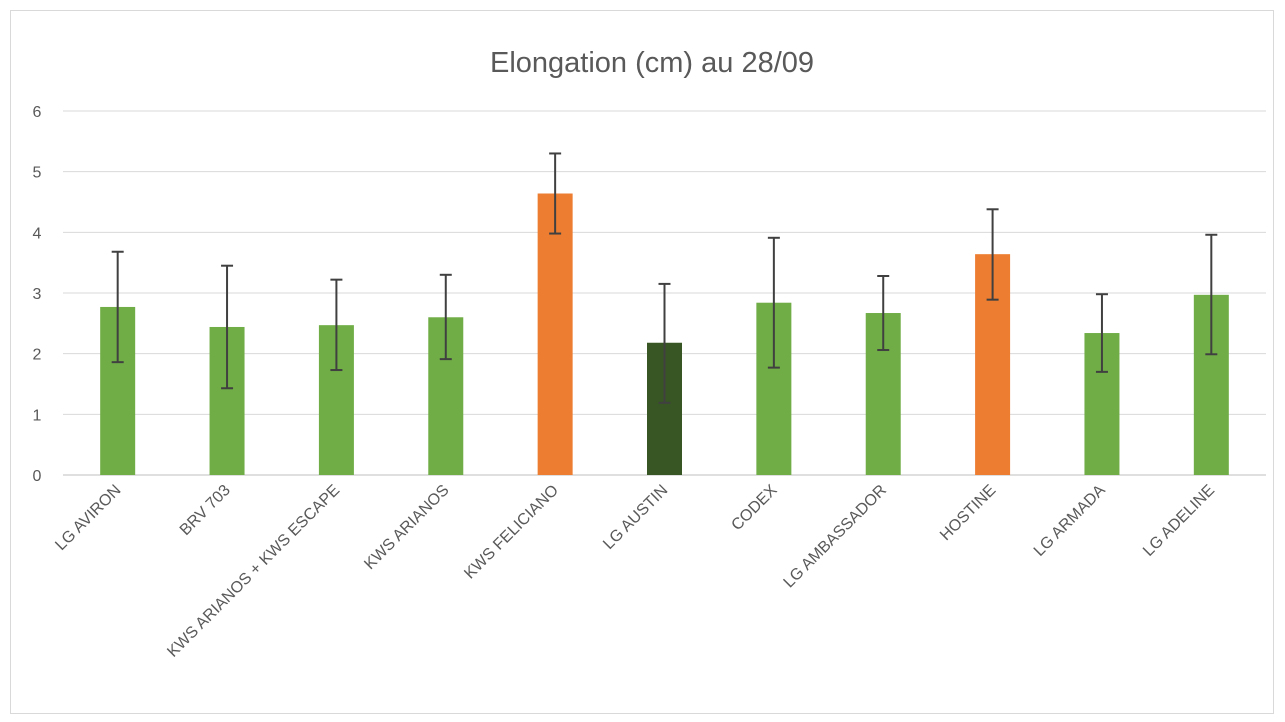 This screenshot has height=722, width=1285. I want to click on x-tick-label: KWS ARIANOS, so click(406, 527).